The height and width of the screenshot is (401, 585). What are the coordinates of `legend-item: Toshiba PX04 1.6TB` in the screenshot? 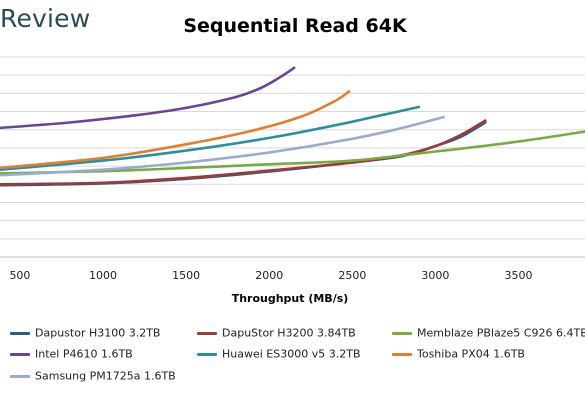 It's located at (458, 355).